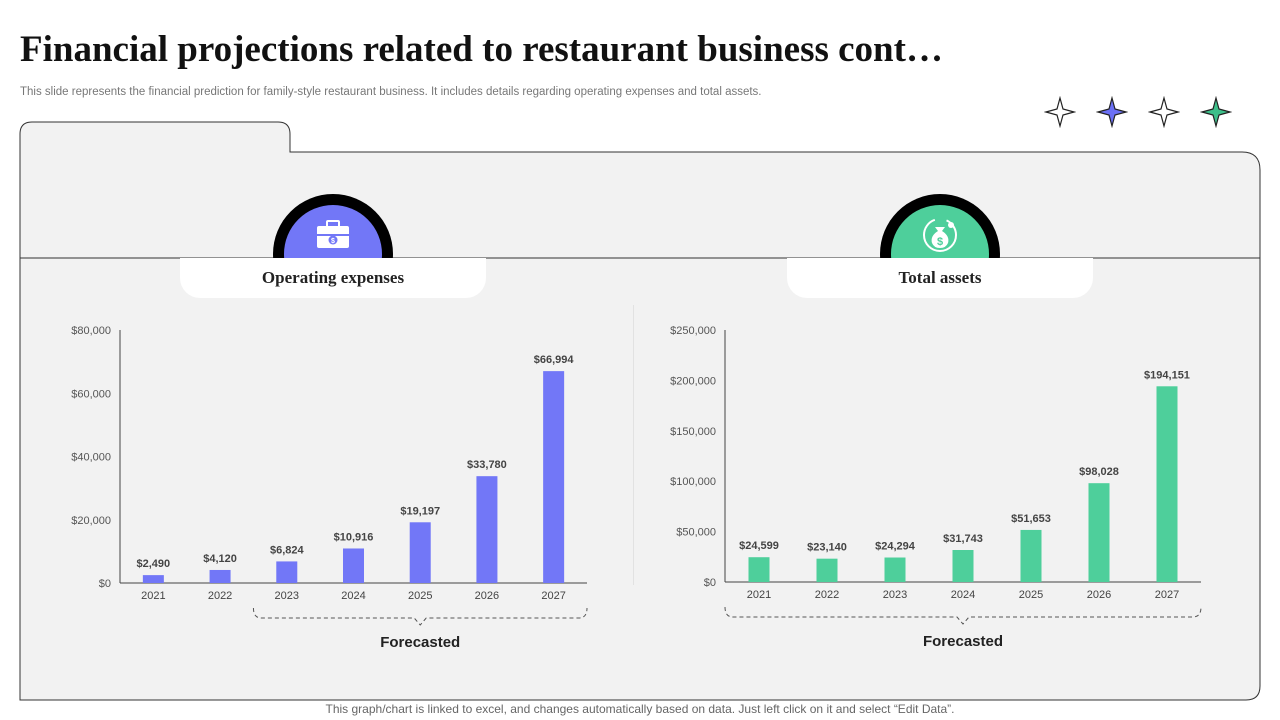  Describe the element at coordinates (827, 548) in the screenshot. I see `data-label: $23,140` at that location.